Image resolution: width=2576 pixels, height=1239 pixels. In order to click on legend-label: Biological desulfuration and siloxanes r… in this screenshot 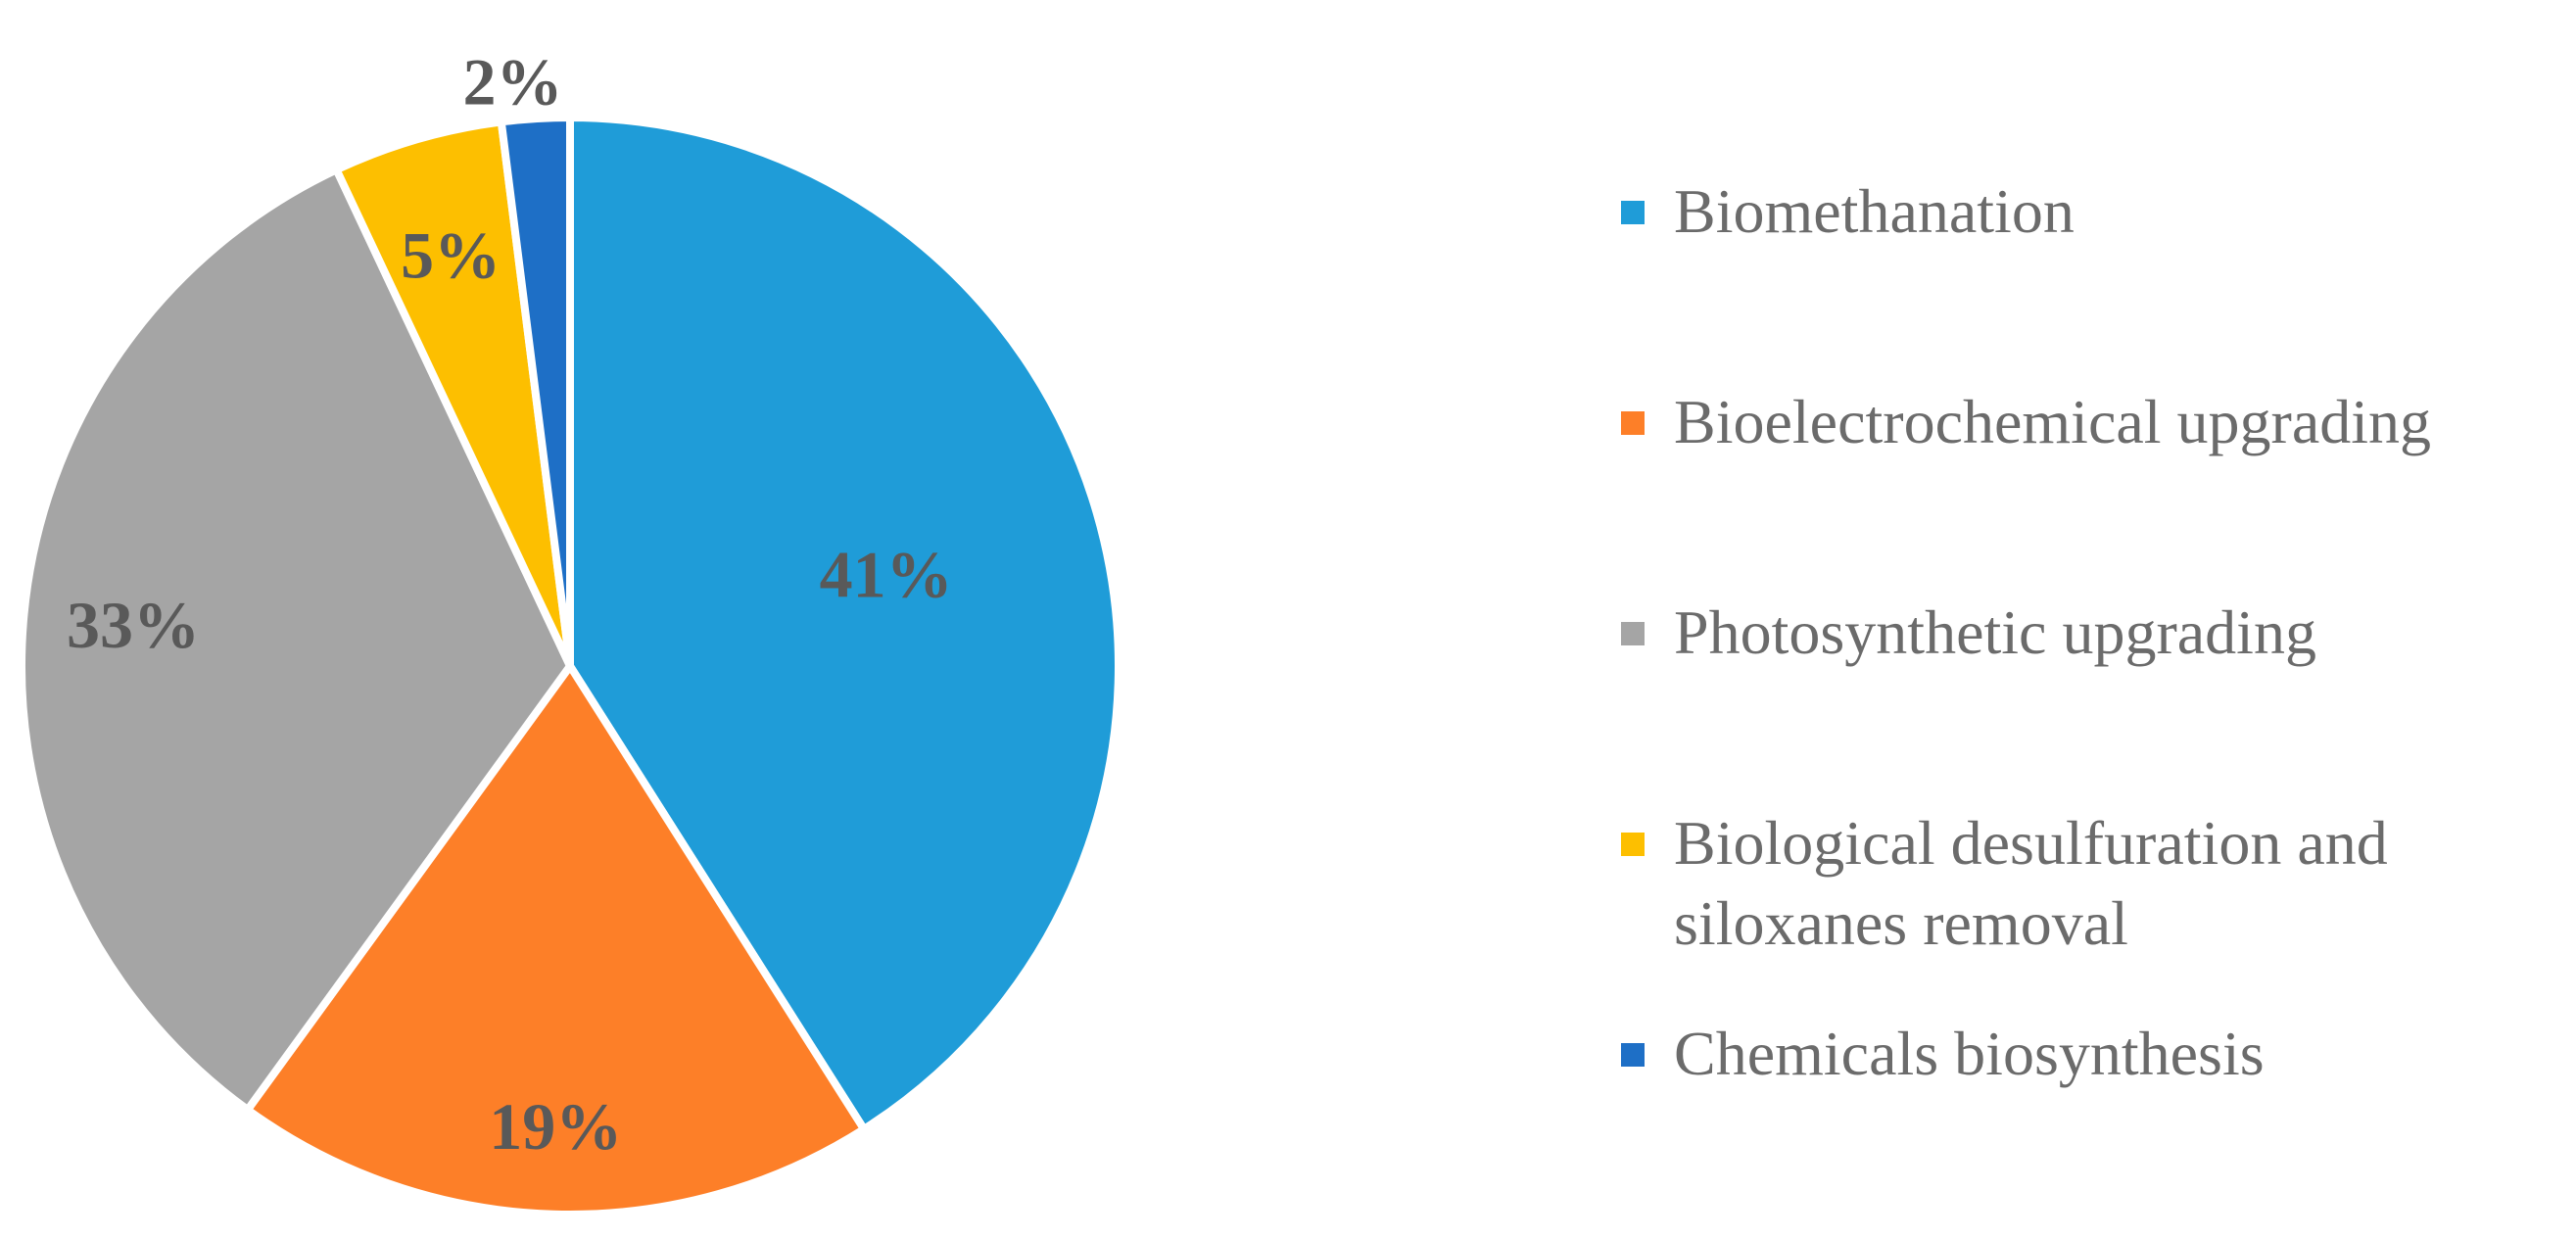, I will do `click(2031, 883)`.